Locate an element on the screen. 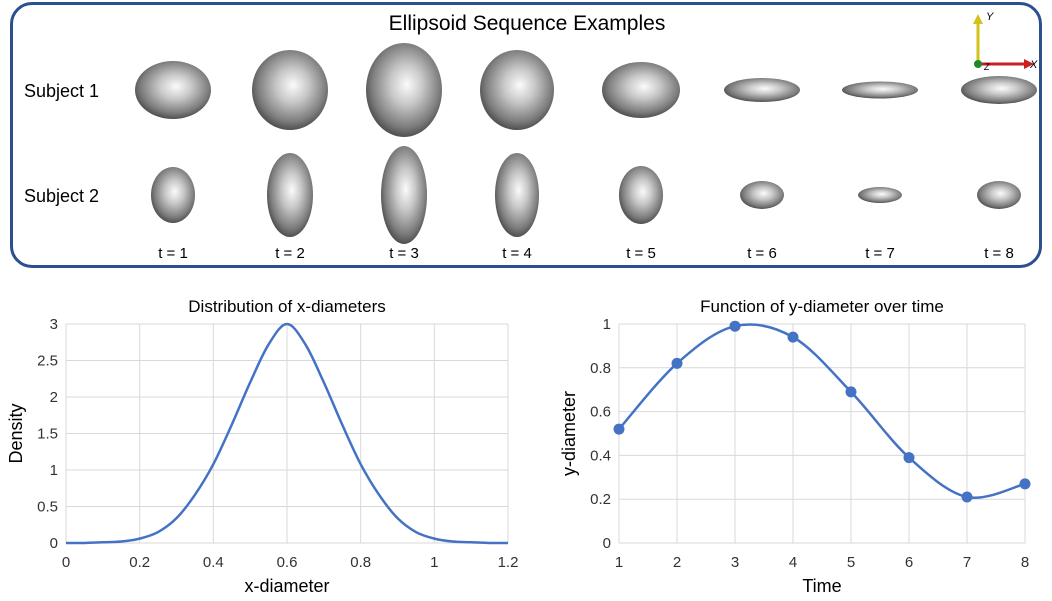 This screenshot has height=601, width=1052. y-tick-label: 1.5 is located at coordinates (47, 434).